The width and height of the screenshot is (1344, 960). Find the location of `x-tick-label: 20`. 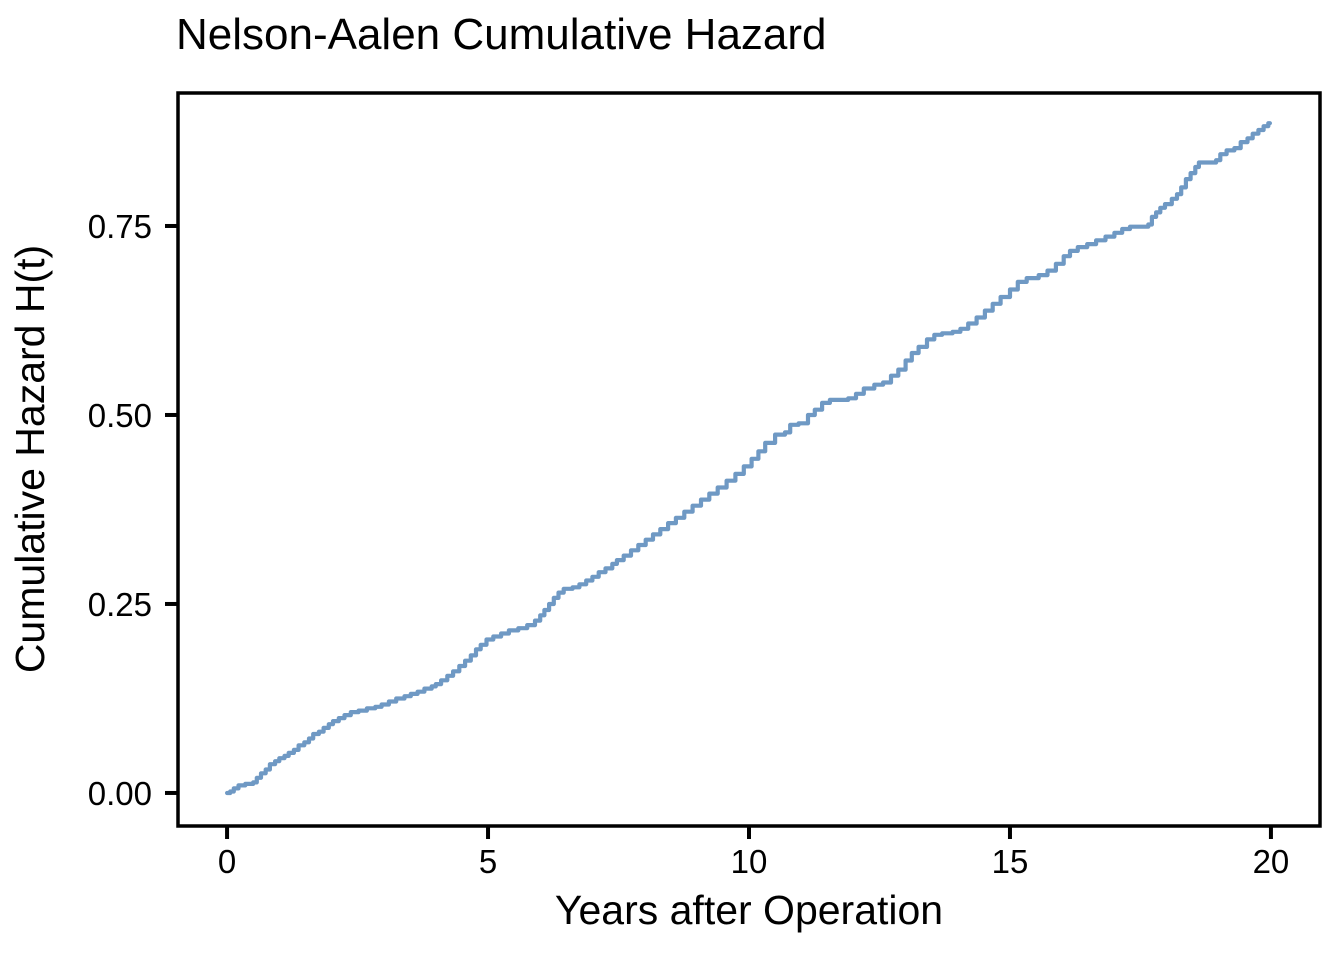

x-tick-label: 20 is located at coordinates (1271, 861).